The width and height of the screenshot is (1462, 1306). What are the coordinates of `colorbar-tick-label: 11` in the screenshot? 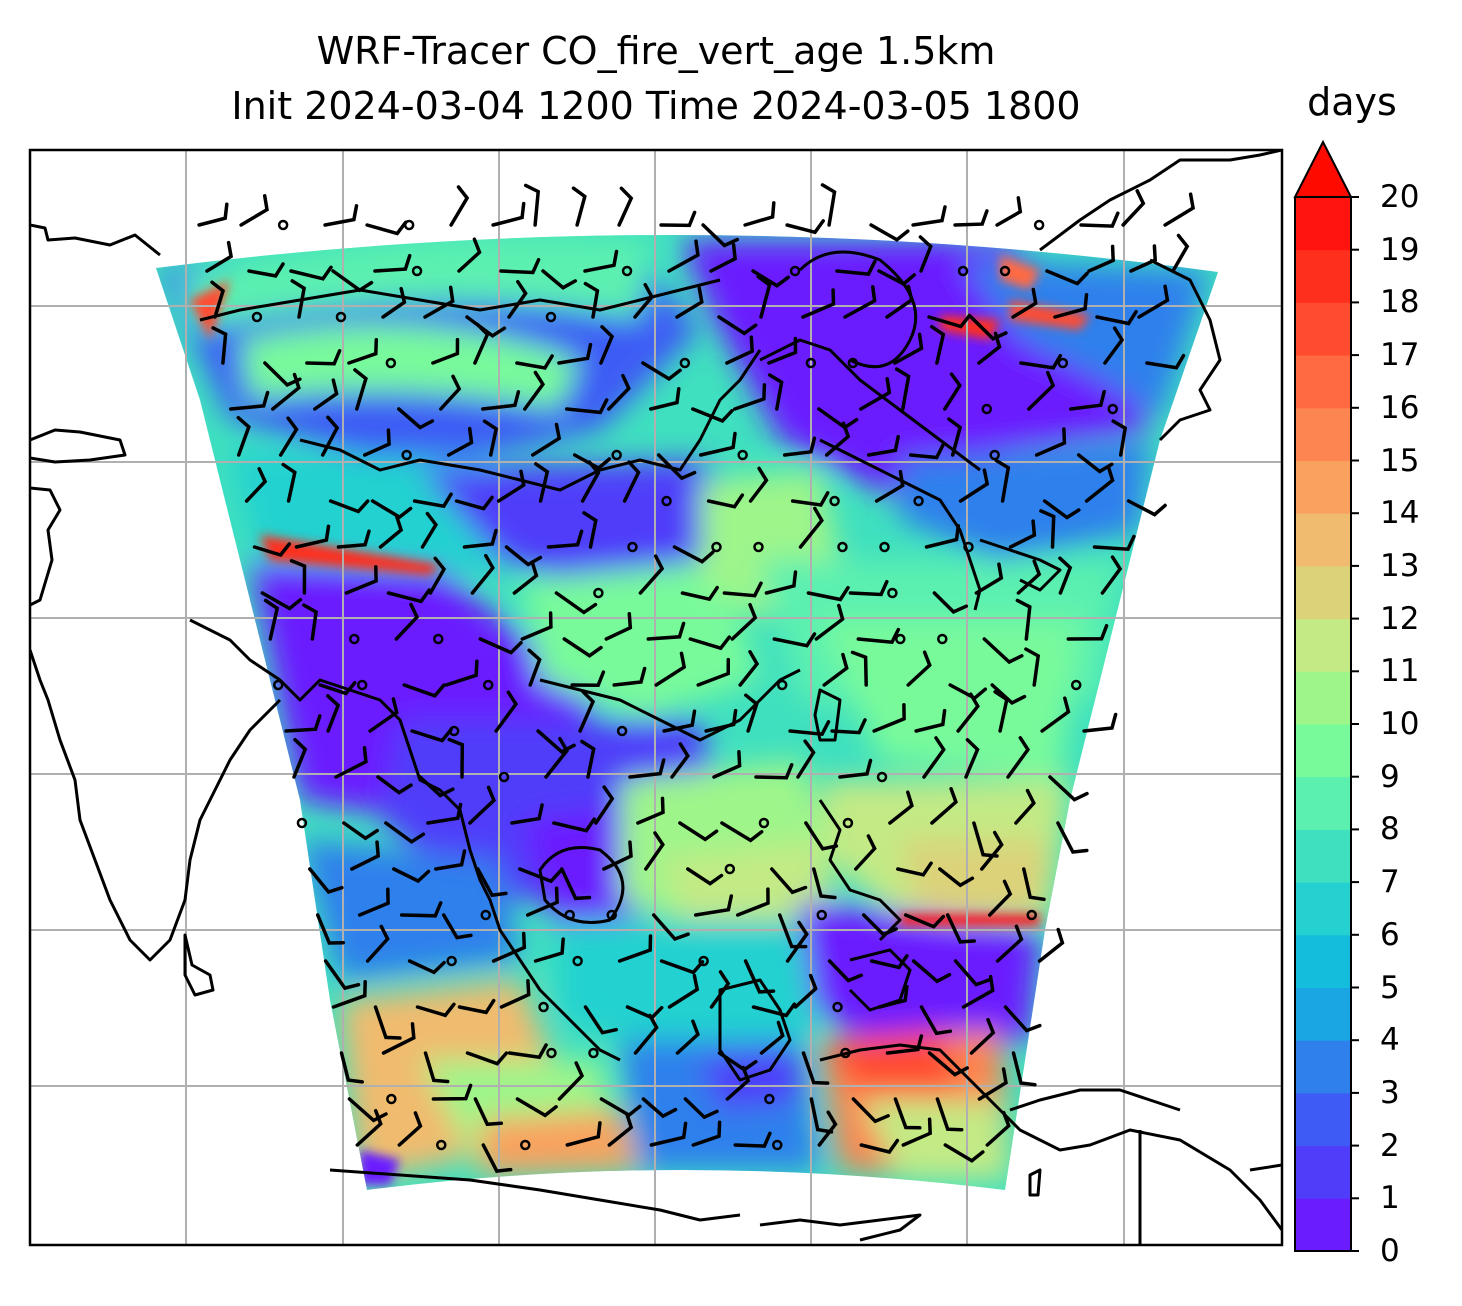 It's located at (1400, 671).